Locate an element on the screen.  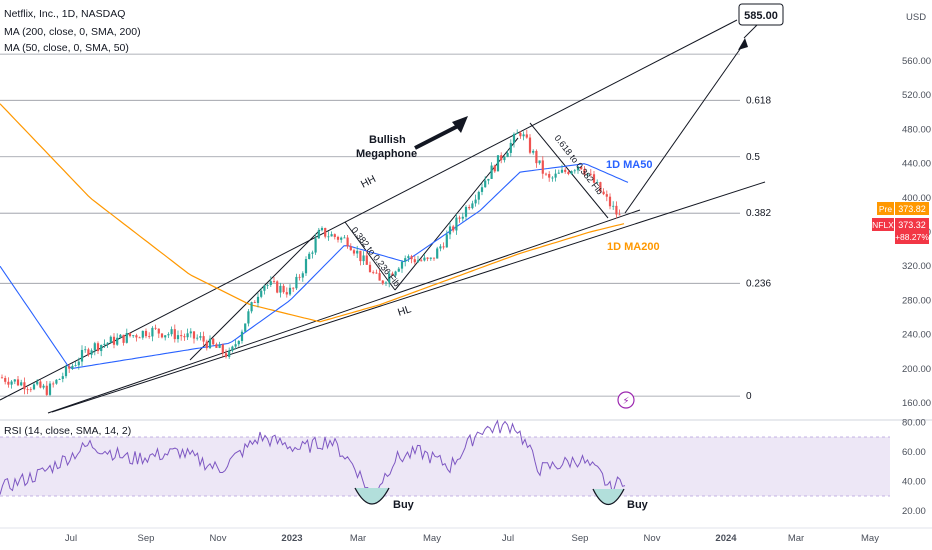
pre-market-price: 373.82 is located at coordinates (912, 209).